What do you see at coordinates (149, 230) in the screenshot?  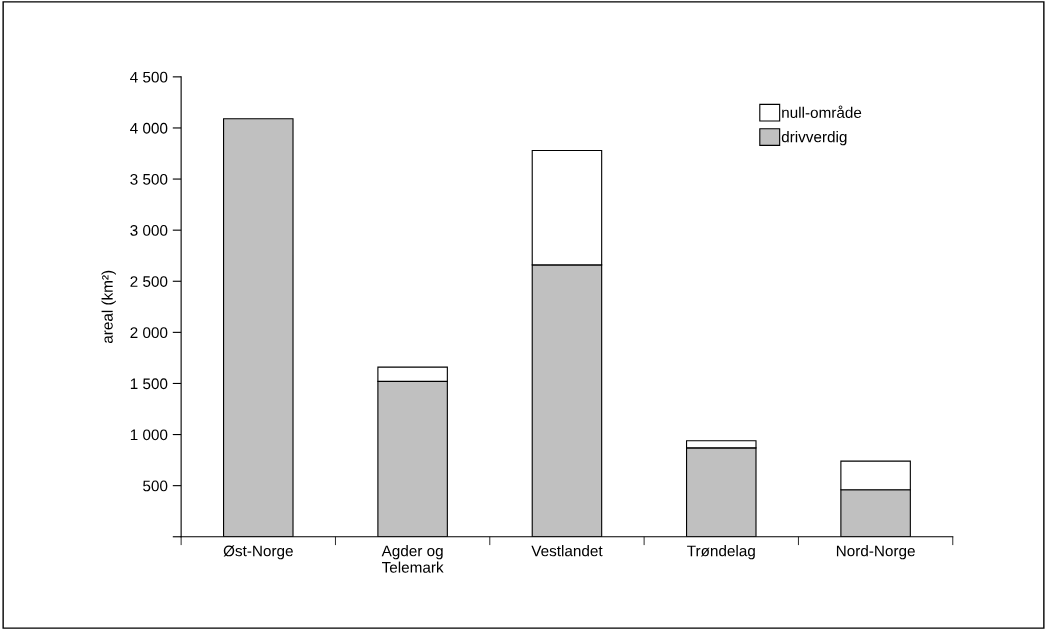 I see `y-tick-label: 3 000` at bounding box center [149, 230].